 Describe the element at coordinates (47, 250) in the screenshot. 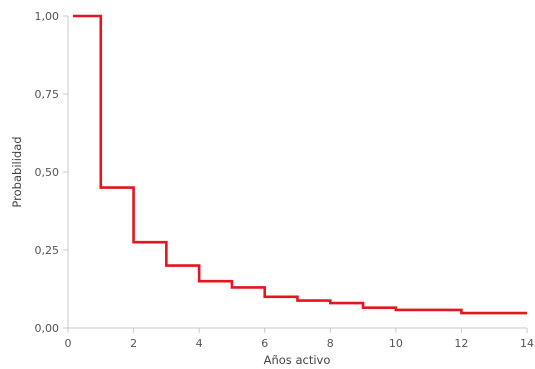

I see `y-tick-label: 0,25` at that location.